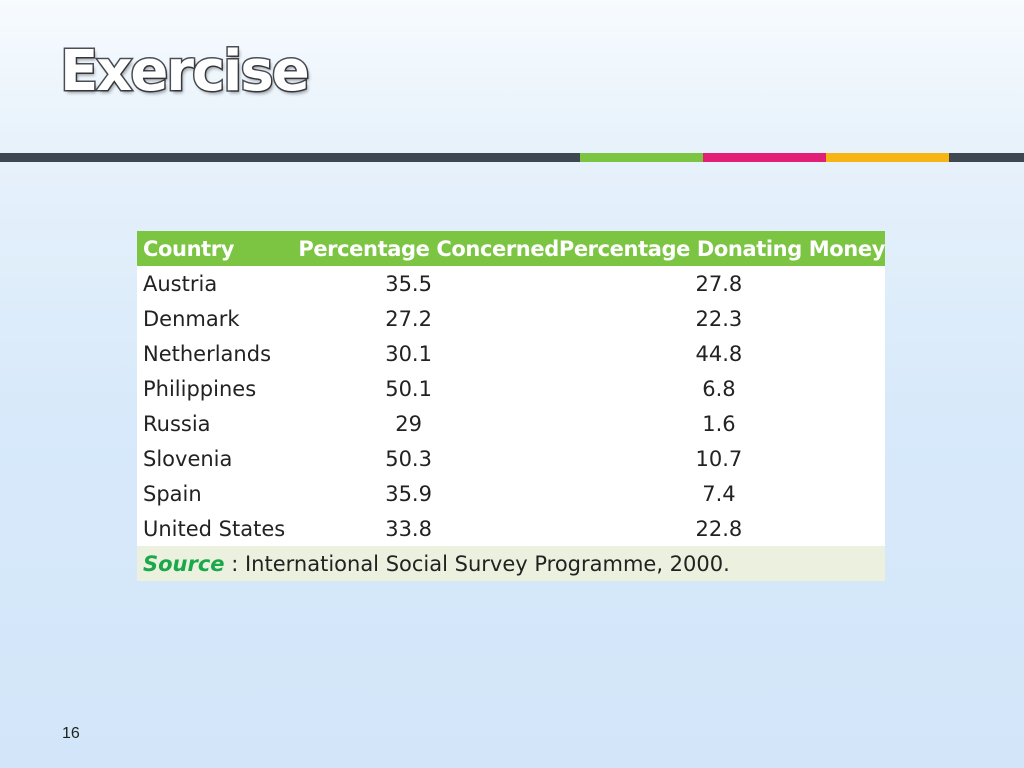  Describe the element at coordinates (641, 157) in the screenshot. I see `divider-segment-green` at that location.